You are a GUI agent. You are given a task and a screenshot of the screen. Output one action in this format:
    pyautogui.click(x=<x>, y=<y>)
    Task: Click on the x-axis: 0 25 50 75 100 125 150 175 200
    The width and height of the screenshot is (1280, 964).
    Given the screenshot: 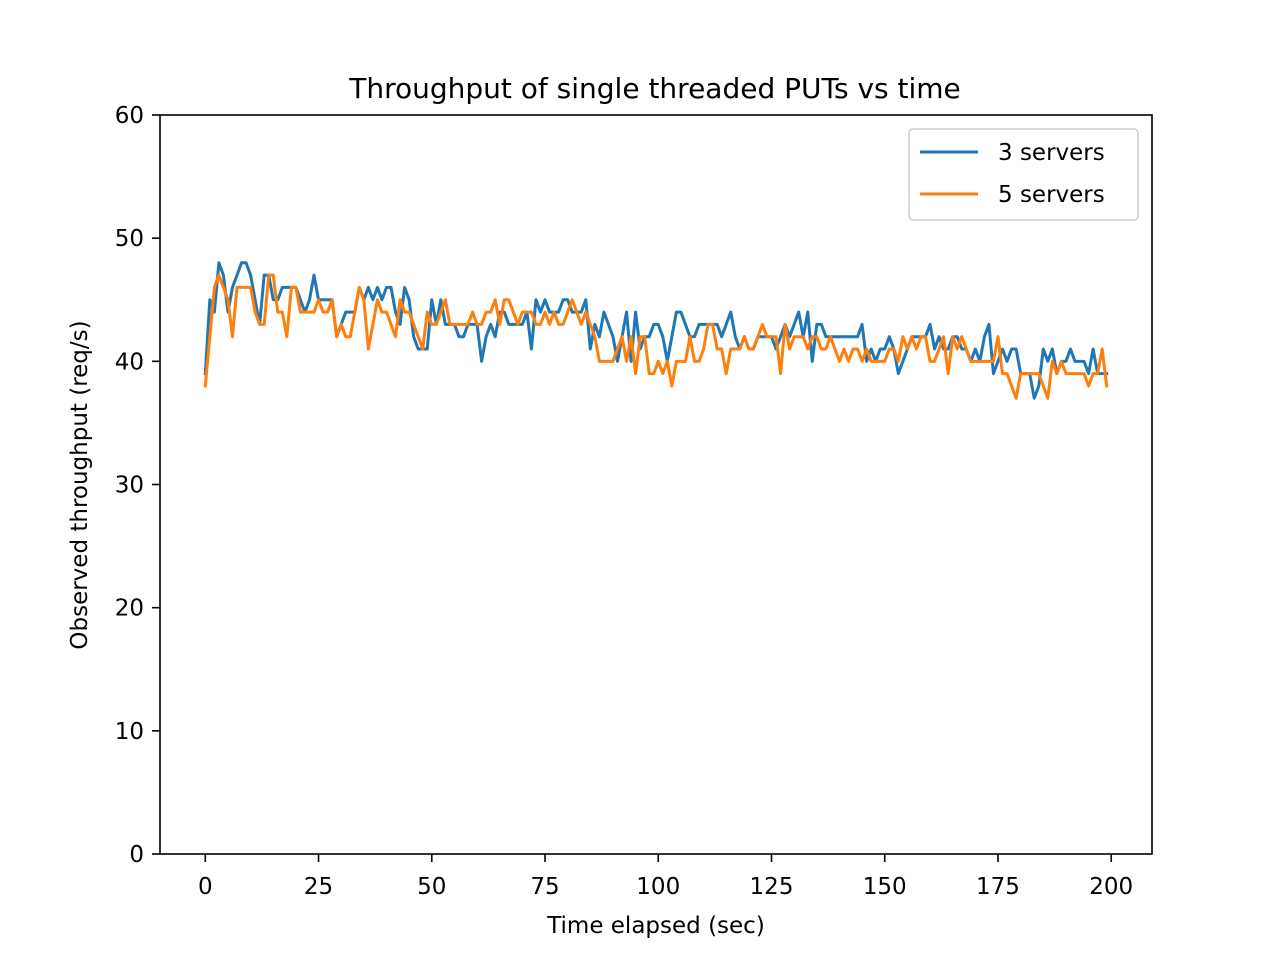 What is the action you would take?
    pyautogui.click(x=665, y=877)
    